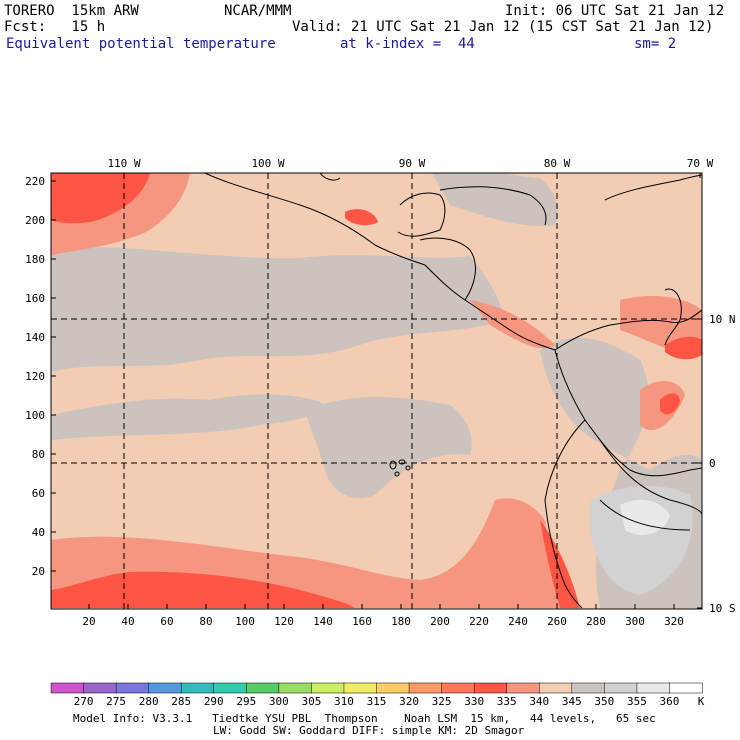 This screenshot has width=740, height=740. Describe the element at coordinates (670, 404) in the screenshot. I see `field-red-colombia` at that location.